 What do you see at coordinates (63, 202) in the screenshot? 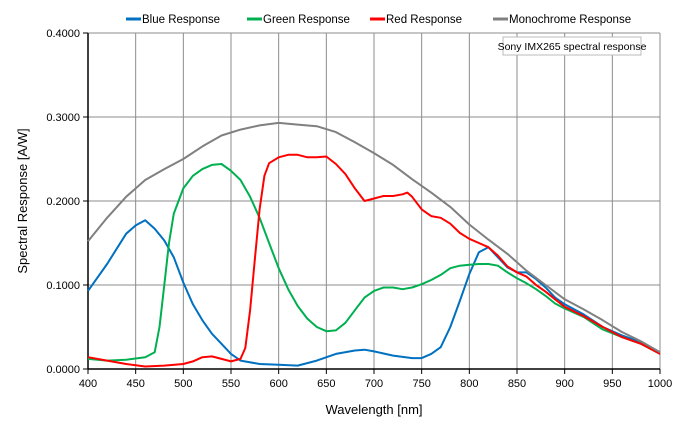
I see `y-tick-label: 0.2000` at bounding box center [63, 202].